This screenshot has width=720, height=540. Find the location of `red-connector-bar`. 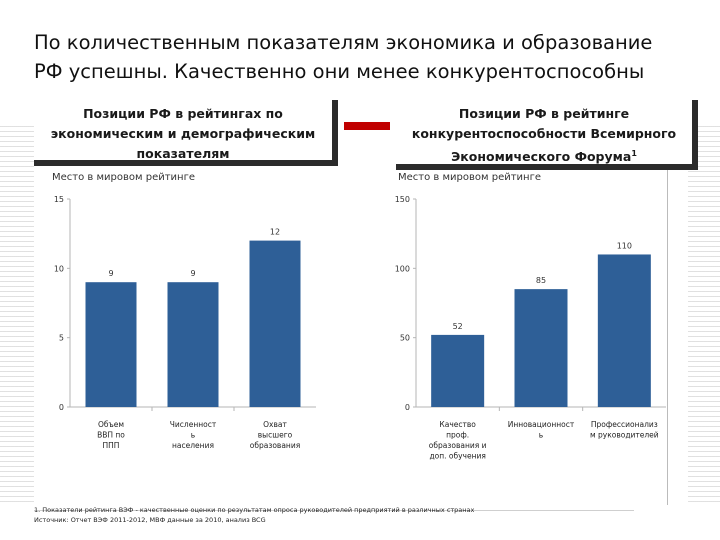

red-connector-bar is located at coordinates (367, 126).